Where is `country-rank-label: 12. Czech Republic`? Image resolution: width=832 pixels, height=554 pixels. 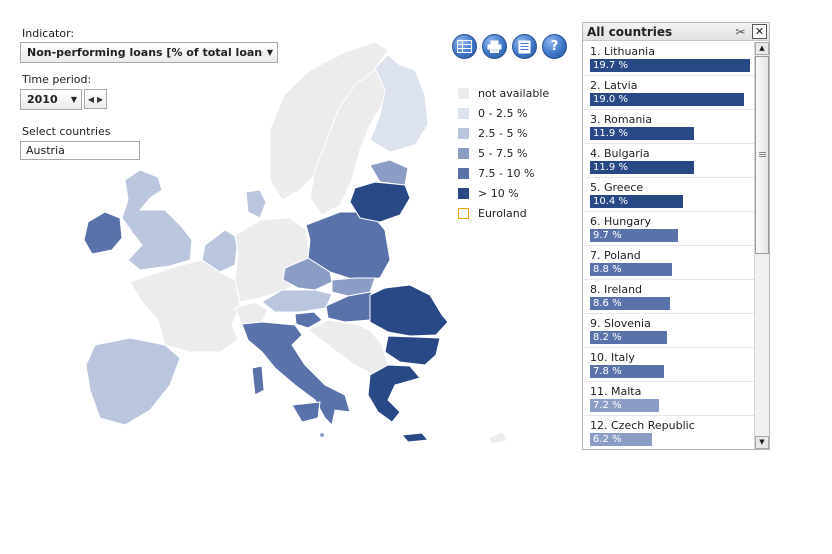
country-rank-label: 12. Czech Republic is located at coordinates (642, 425).